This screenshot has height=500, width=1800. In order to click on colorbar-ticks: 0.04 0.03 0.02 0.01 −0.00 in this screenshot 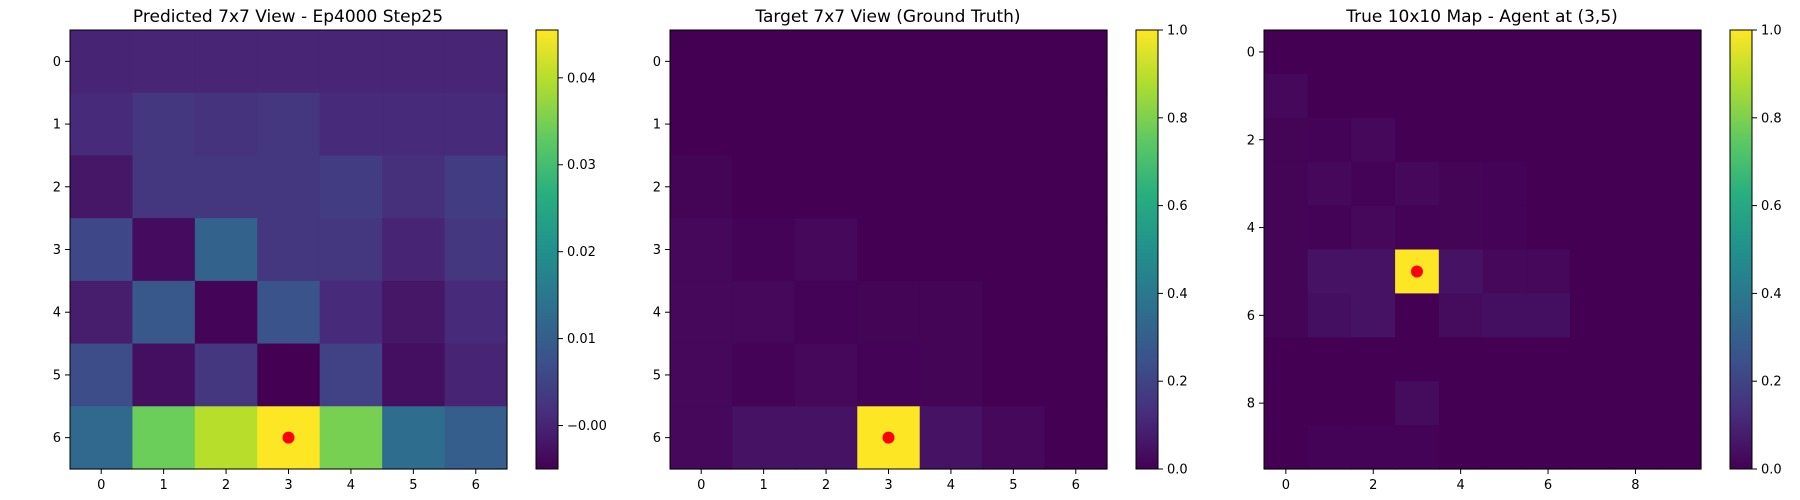, I will do `click(582, 252)`.